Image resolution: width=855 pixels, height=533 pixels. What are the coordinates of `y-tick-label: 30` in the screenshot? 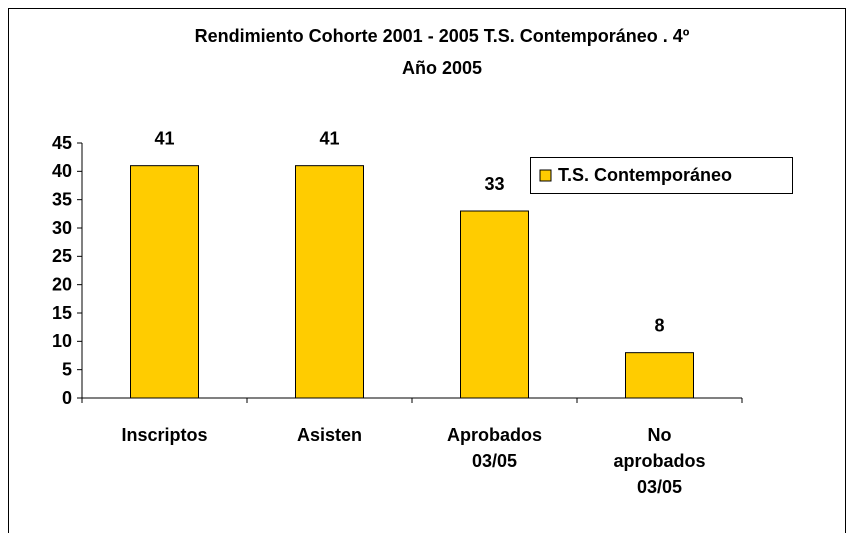 It's located at (62, 228).